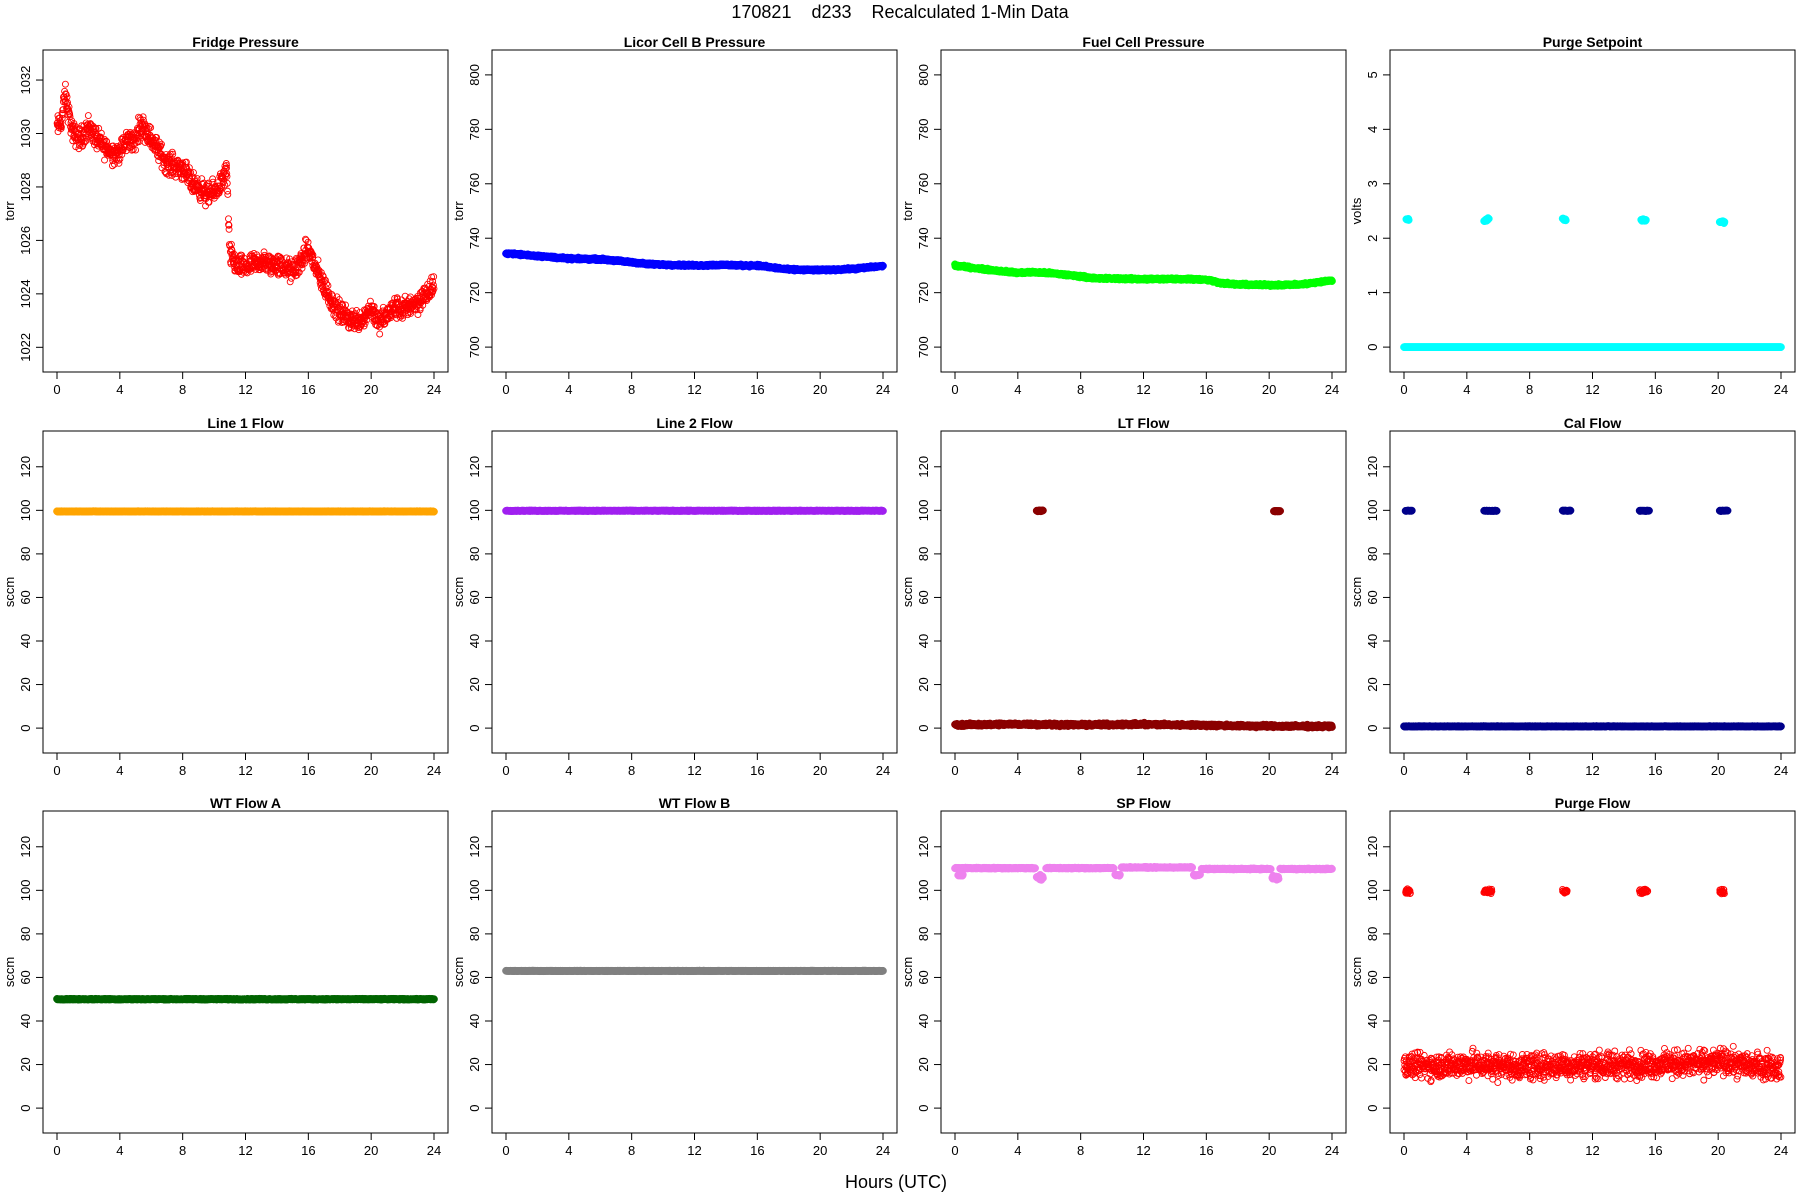 This screenshot has width=1800, height=1200. What do you see at coordinates (923, 129) in the screenshot?
I see `y-tick-label: 780` at bounding box center [923, 129].